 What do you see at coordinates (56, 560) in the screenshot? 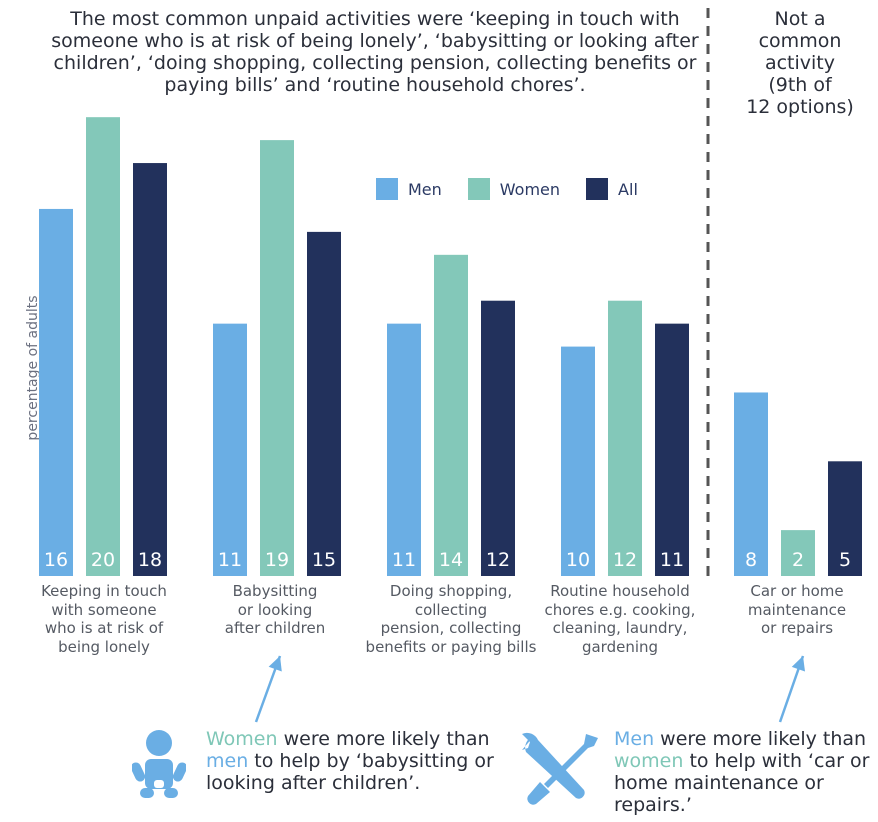
I see `bar-value-label: 16` at bounding box center [56, 560].